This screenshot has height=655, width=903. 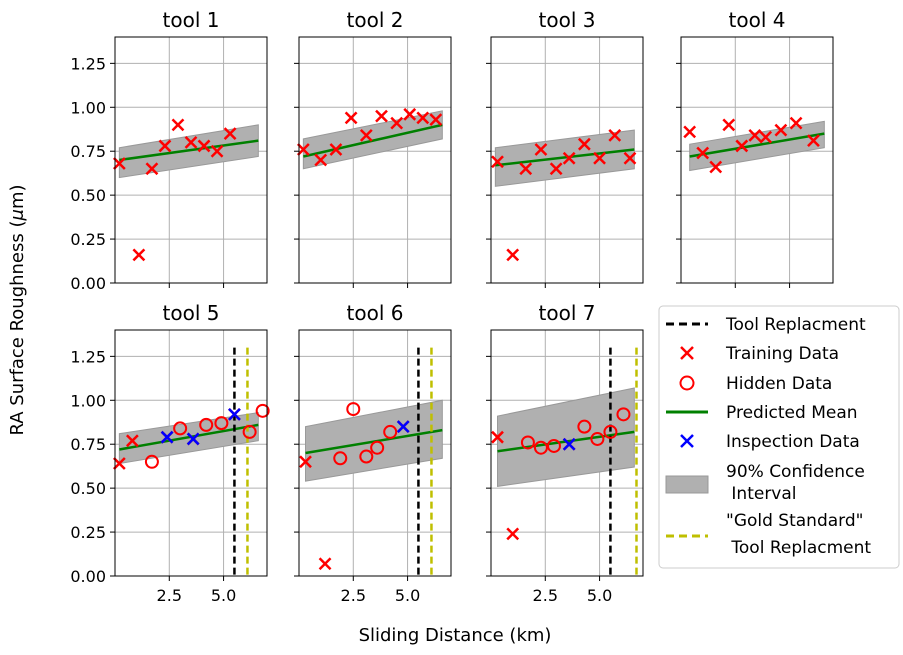 I want to click on y-axis-label-prefix: RA Surface Roughness (, so click(x=17, y=327).